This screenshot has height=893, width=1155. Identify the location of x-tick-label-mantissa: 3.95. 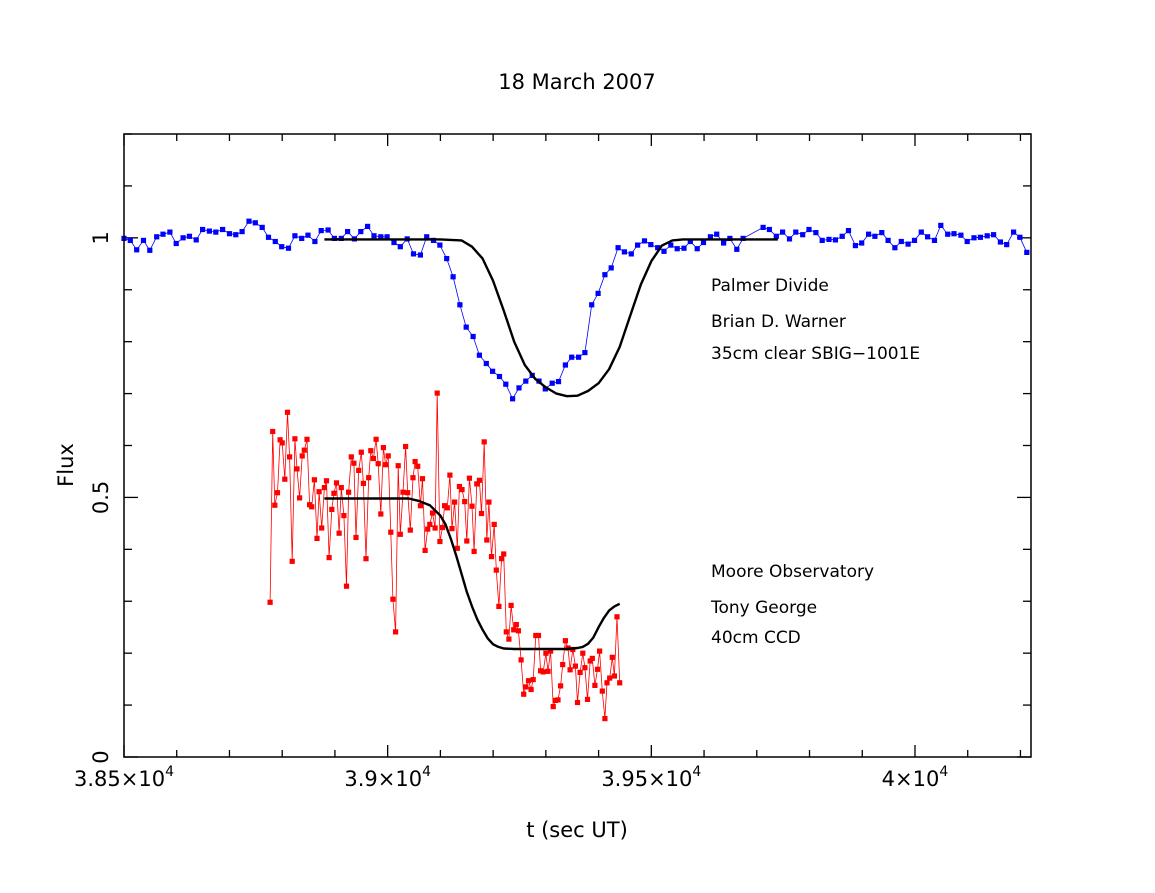
(624, 779).